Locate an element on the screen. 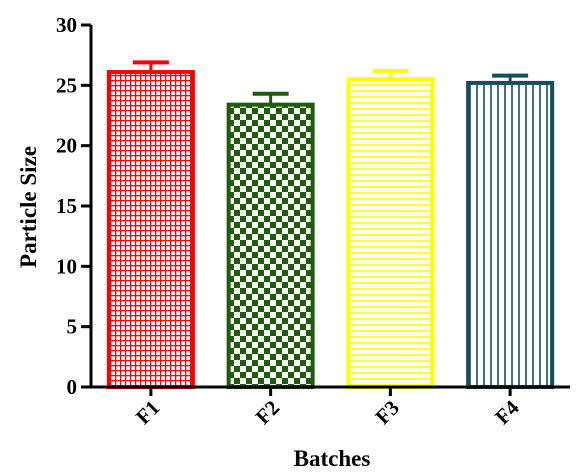  x-tick-label-f2: F2 is located at coordinates (267, 412).